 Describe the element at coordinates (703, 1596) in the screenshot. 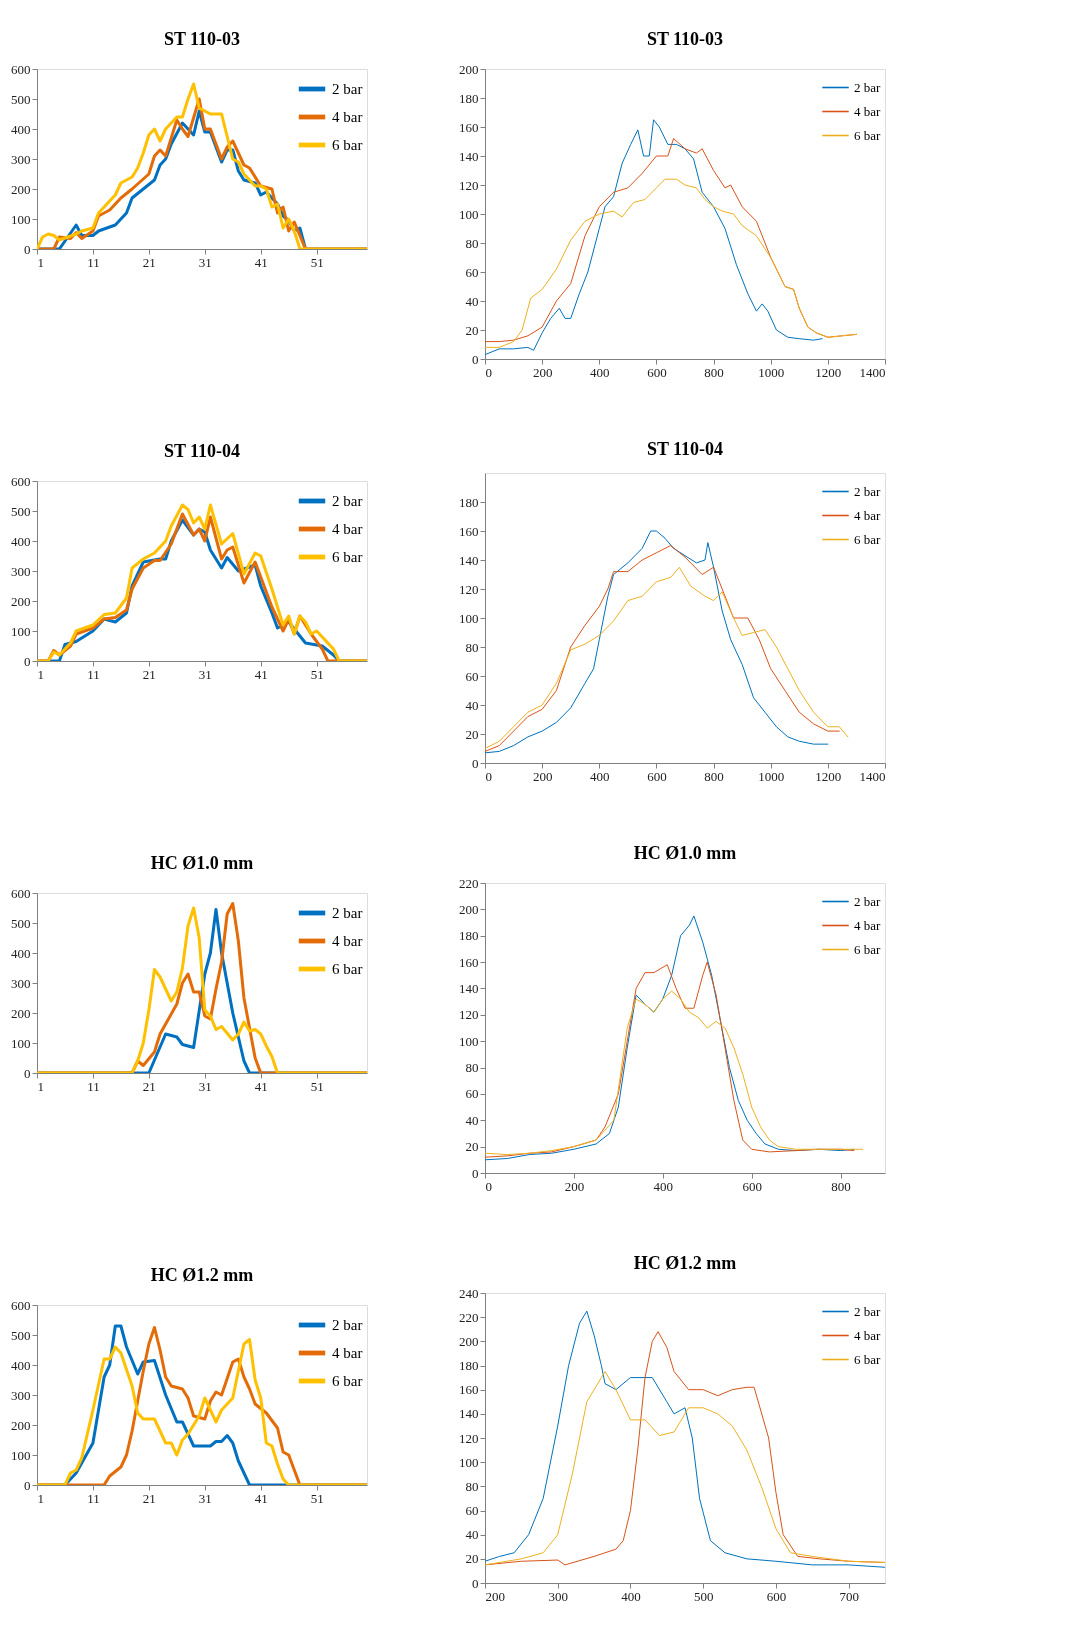

I see `x-tick-label: 500` at that location.